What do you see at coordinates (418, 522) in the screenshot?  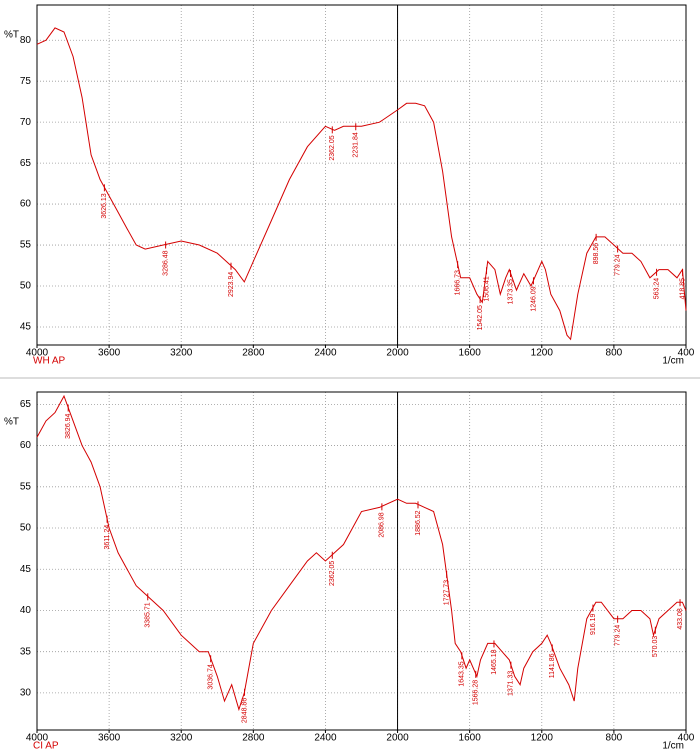 I see `peak-label: 1886.52` at bounding box center [418, 522].